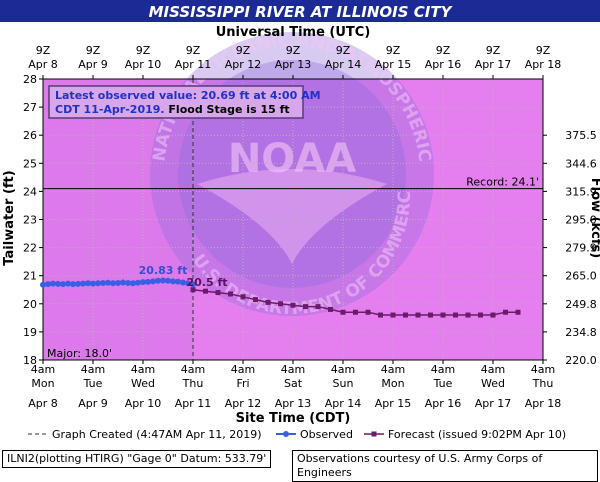  Describe the element at coordinates (43, 403) in the screenshot. I see `x-bottom-tick-date: Apr 8` at that location.